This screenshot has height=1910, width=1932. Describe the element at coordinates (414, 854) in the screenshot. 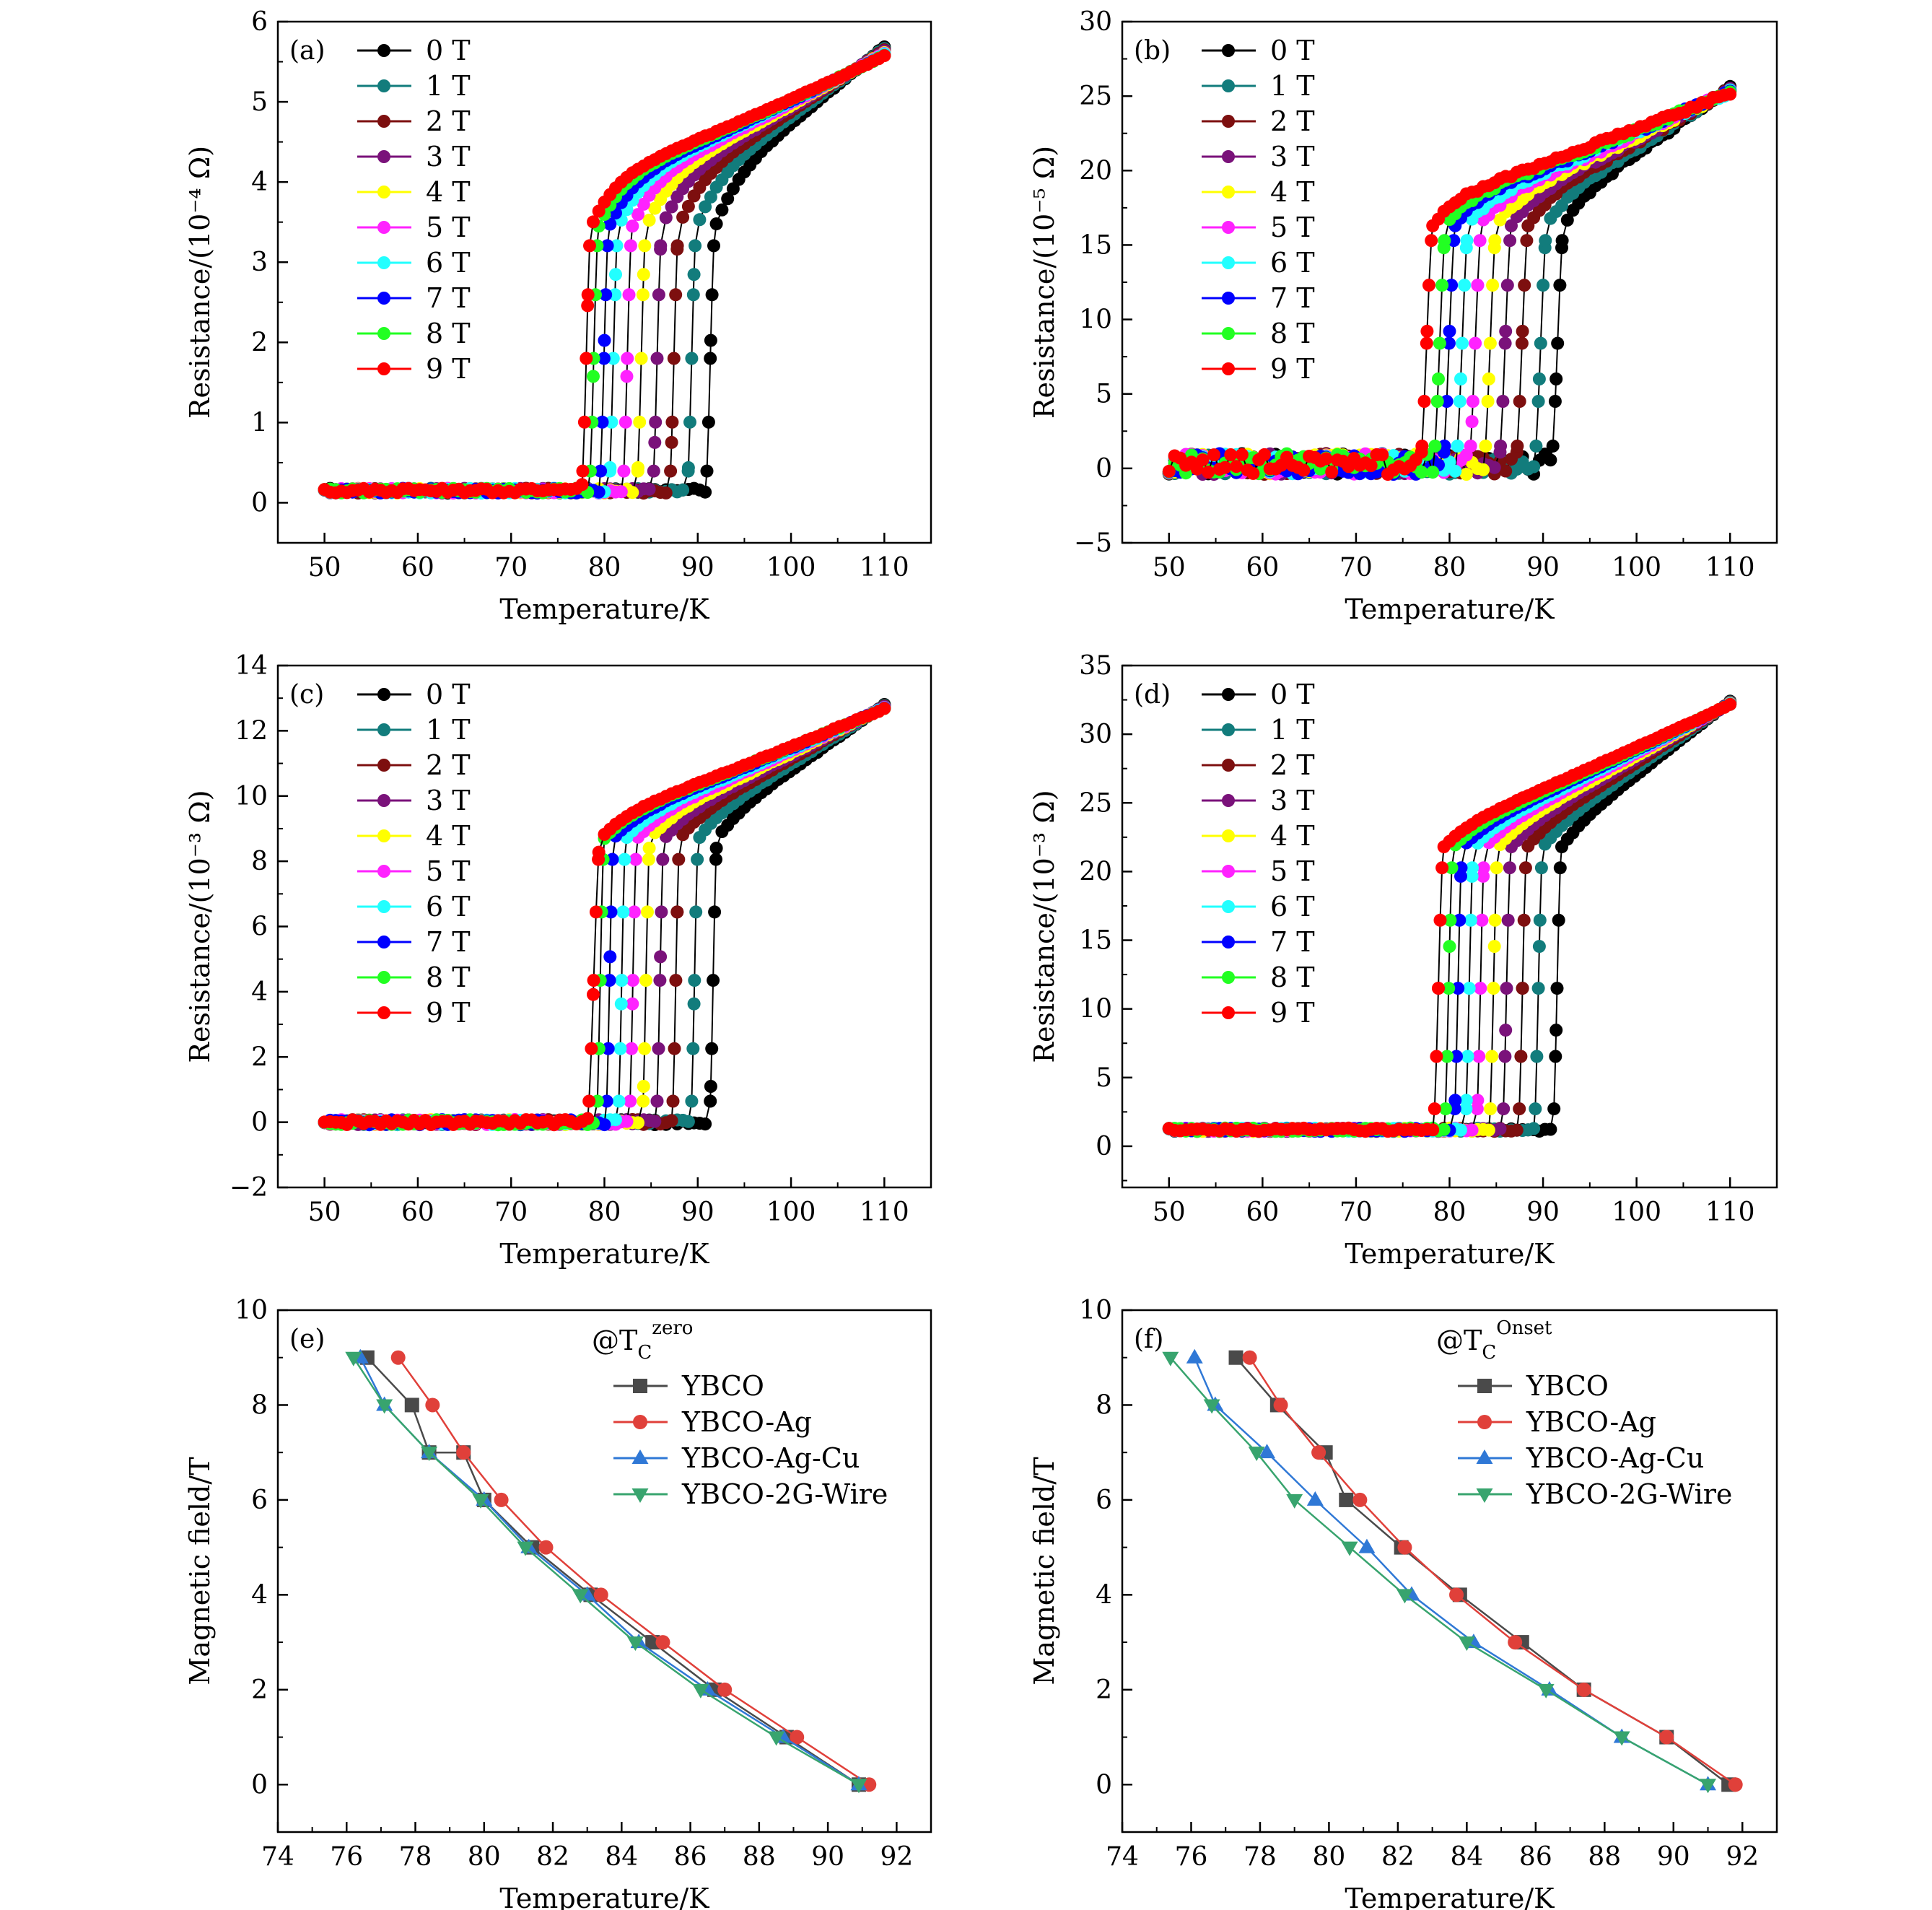

I see `legend: 0 T1 T2 T3 T4 T5 T6 T7 T8 T9 T` at that location.